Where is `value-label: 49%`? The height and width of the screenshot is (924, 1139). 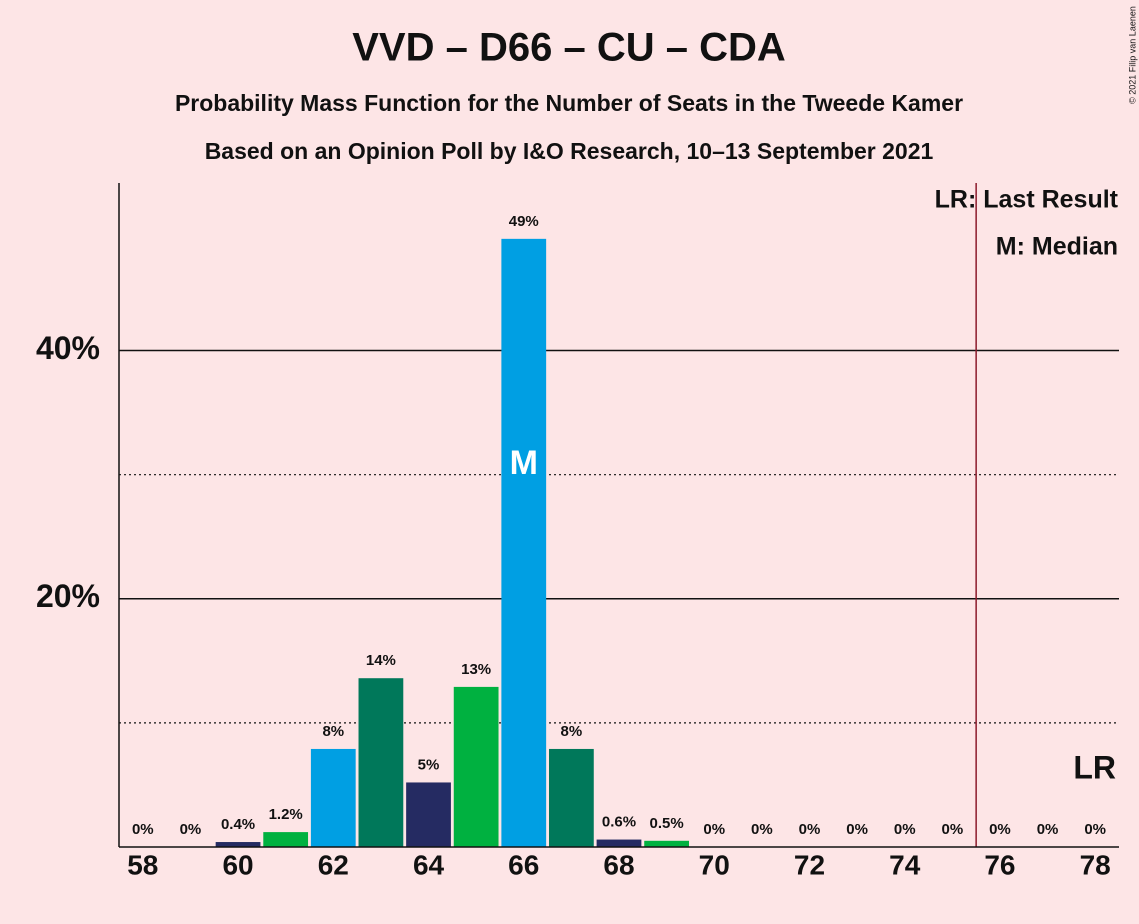
value-label: 49% is located at coordinates (524, 221).